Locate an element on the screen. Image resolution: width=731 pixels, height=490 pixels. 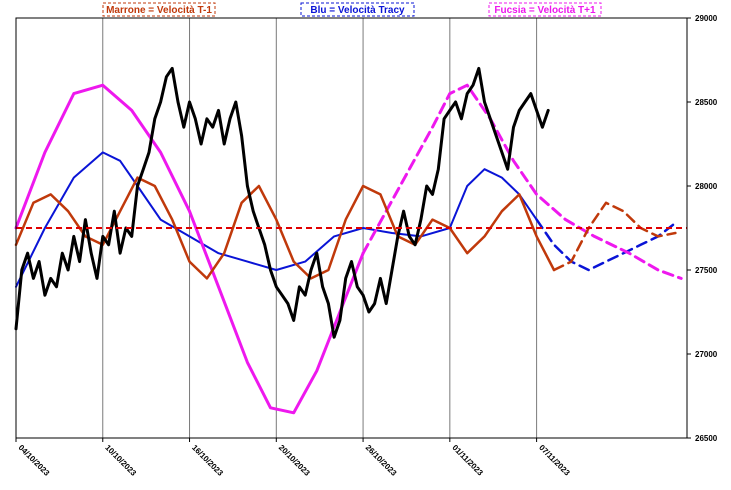
series-line-t-minus-1-projection is located at coordinates (614, 236).